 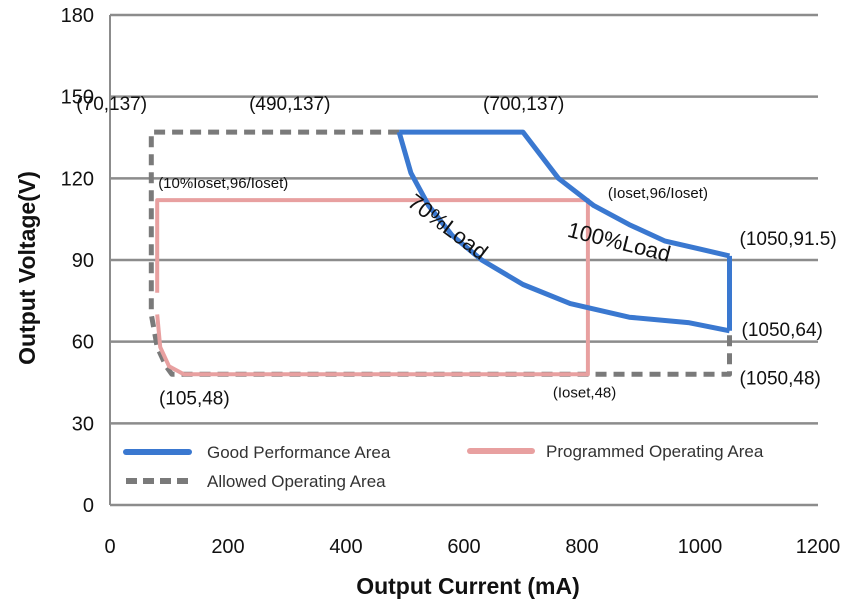 I want to click on y-tick-label: 120, so click(x=77, y=179).